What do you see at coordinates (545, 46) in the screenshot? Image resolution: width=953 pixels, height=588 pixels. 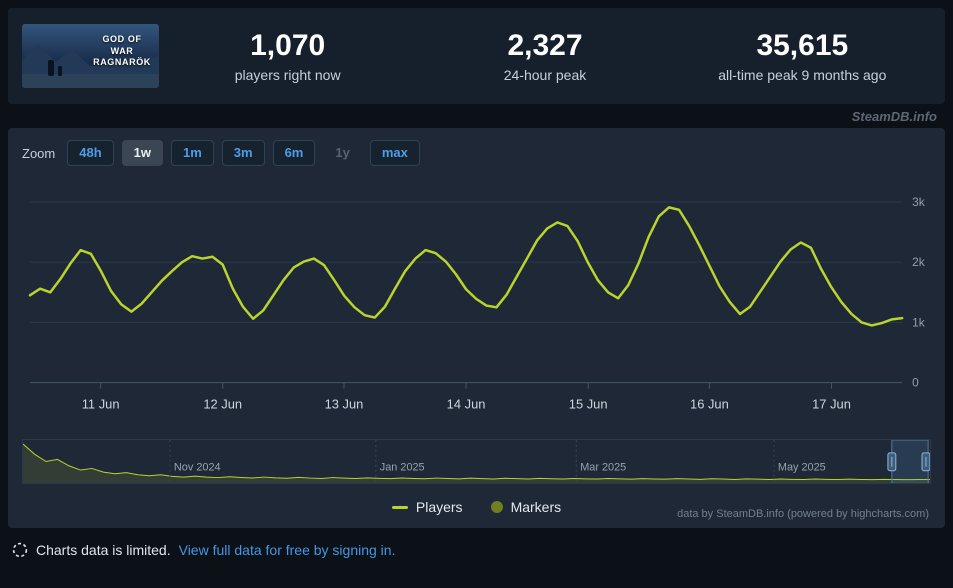 I see `stat-24h-peak-value: 2,327` at bounding box center [545, 46].